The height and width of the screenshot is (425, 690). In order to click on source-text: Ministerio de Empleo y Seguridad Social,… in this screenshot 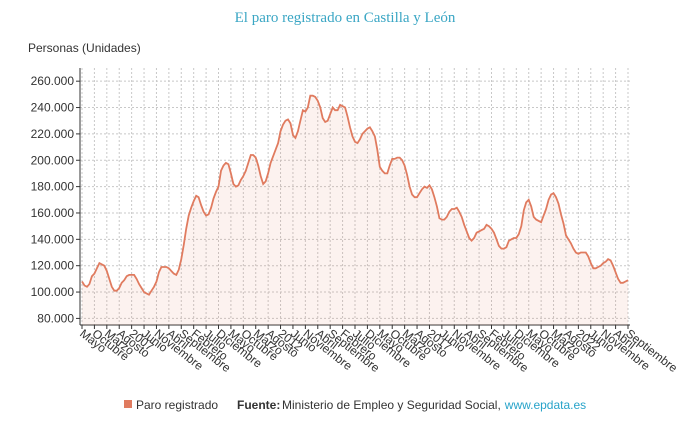, I will do `click(434, 405)`.